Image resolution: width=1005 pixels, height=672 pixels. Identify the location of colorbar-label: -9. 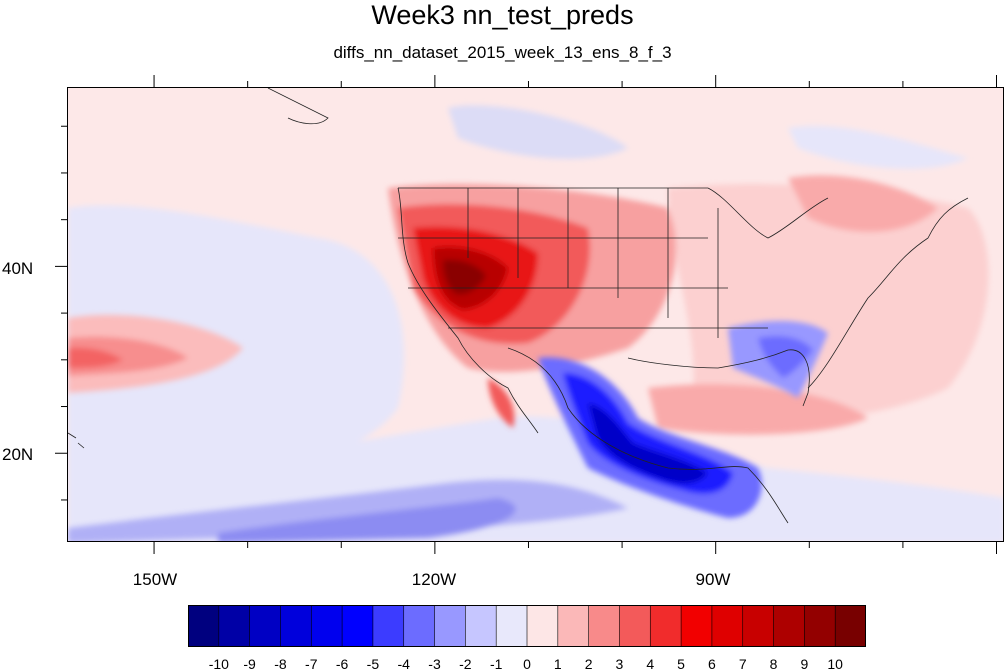
(249, 664).